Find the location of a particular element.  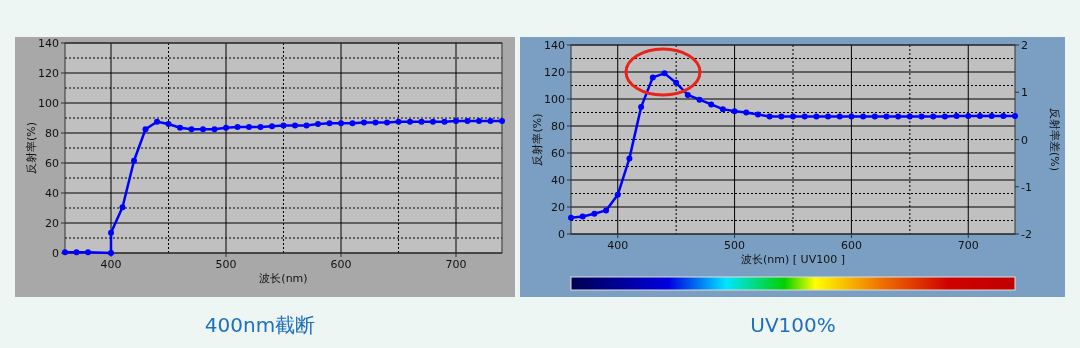

text: UV100% is located at coordinates (793, 325).